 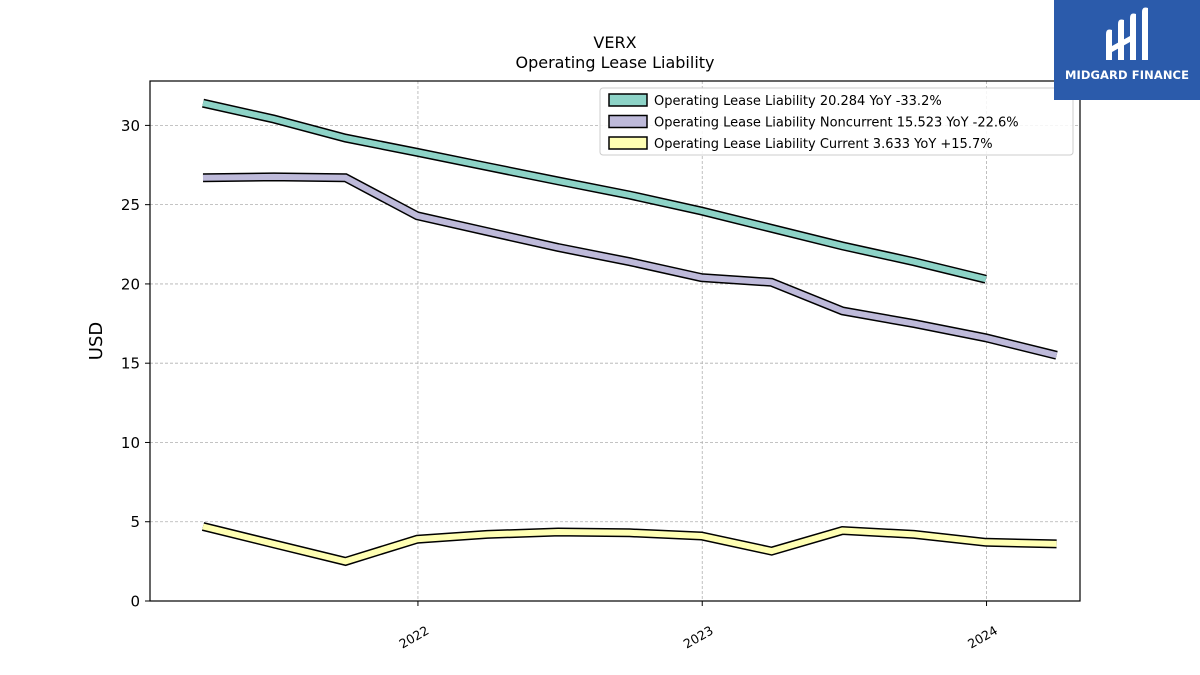 What do you see at coordinates (413, 637) in the screenshot?
I see `x-tick-label: 2022` at bounding box center [413, 637].